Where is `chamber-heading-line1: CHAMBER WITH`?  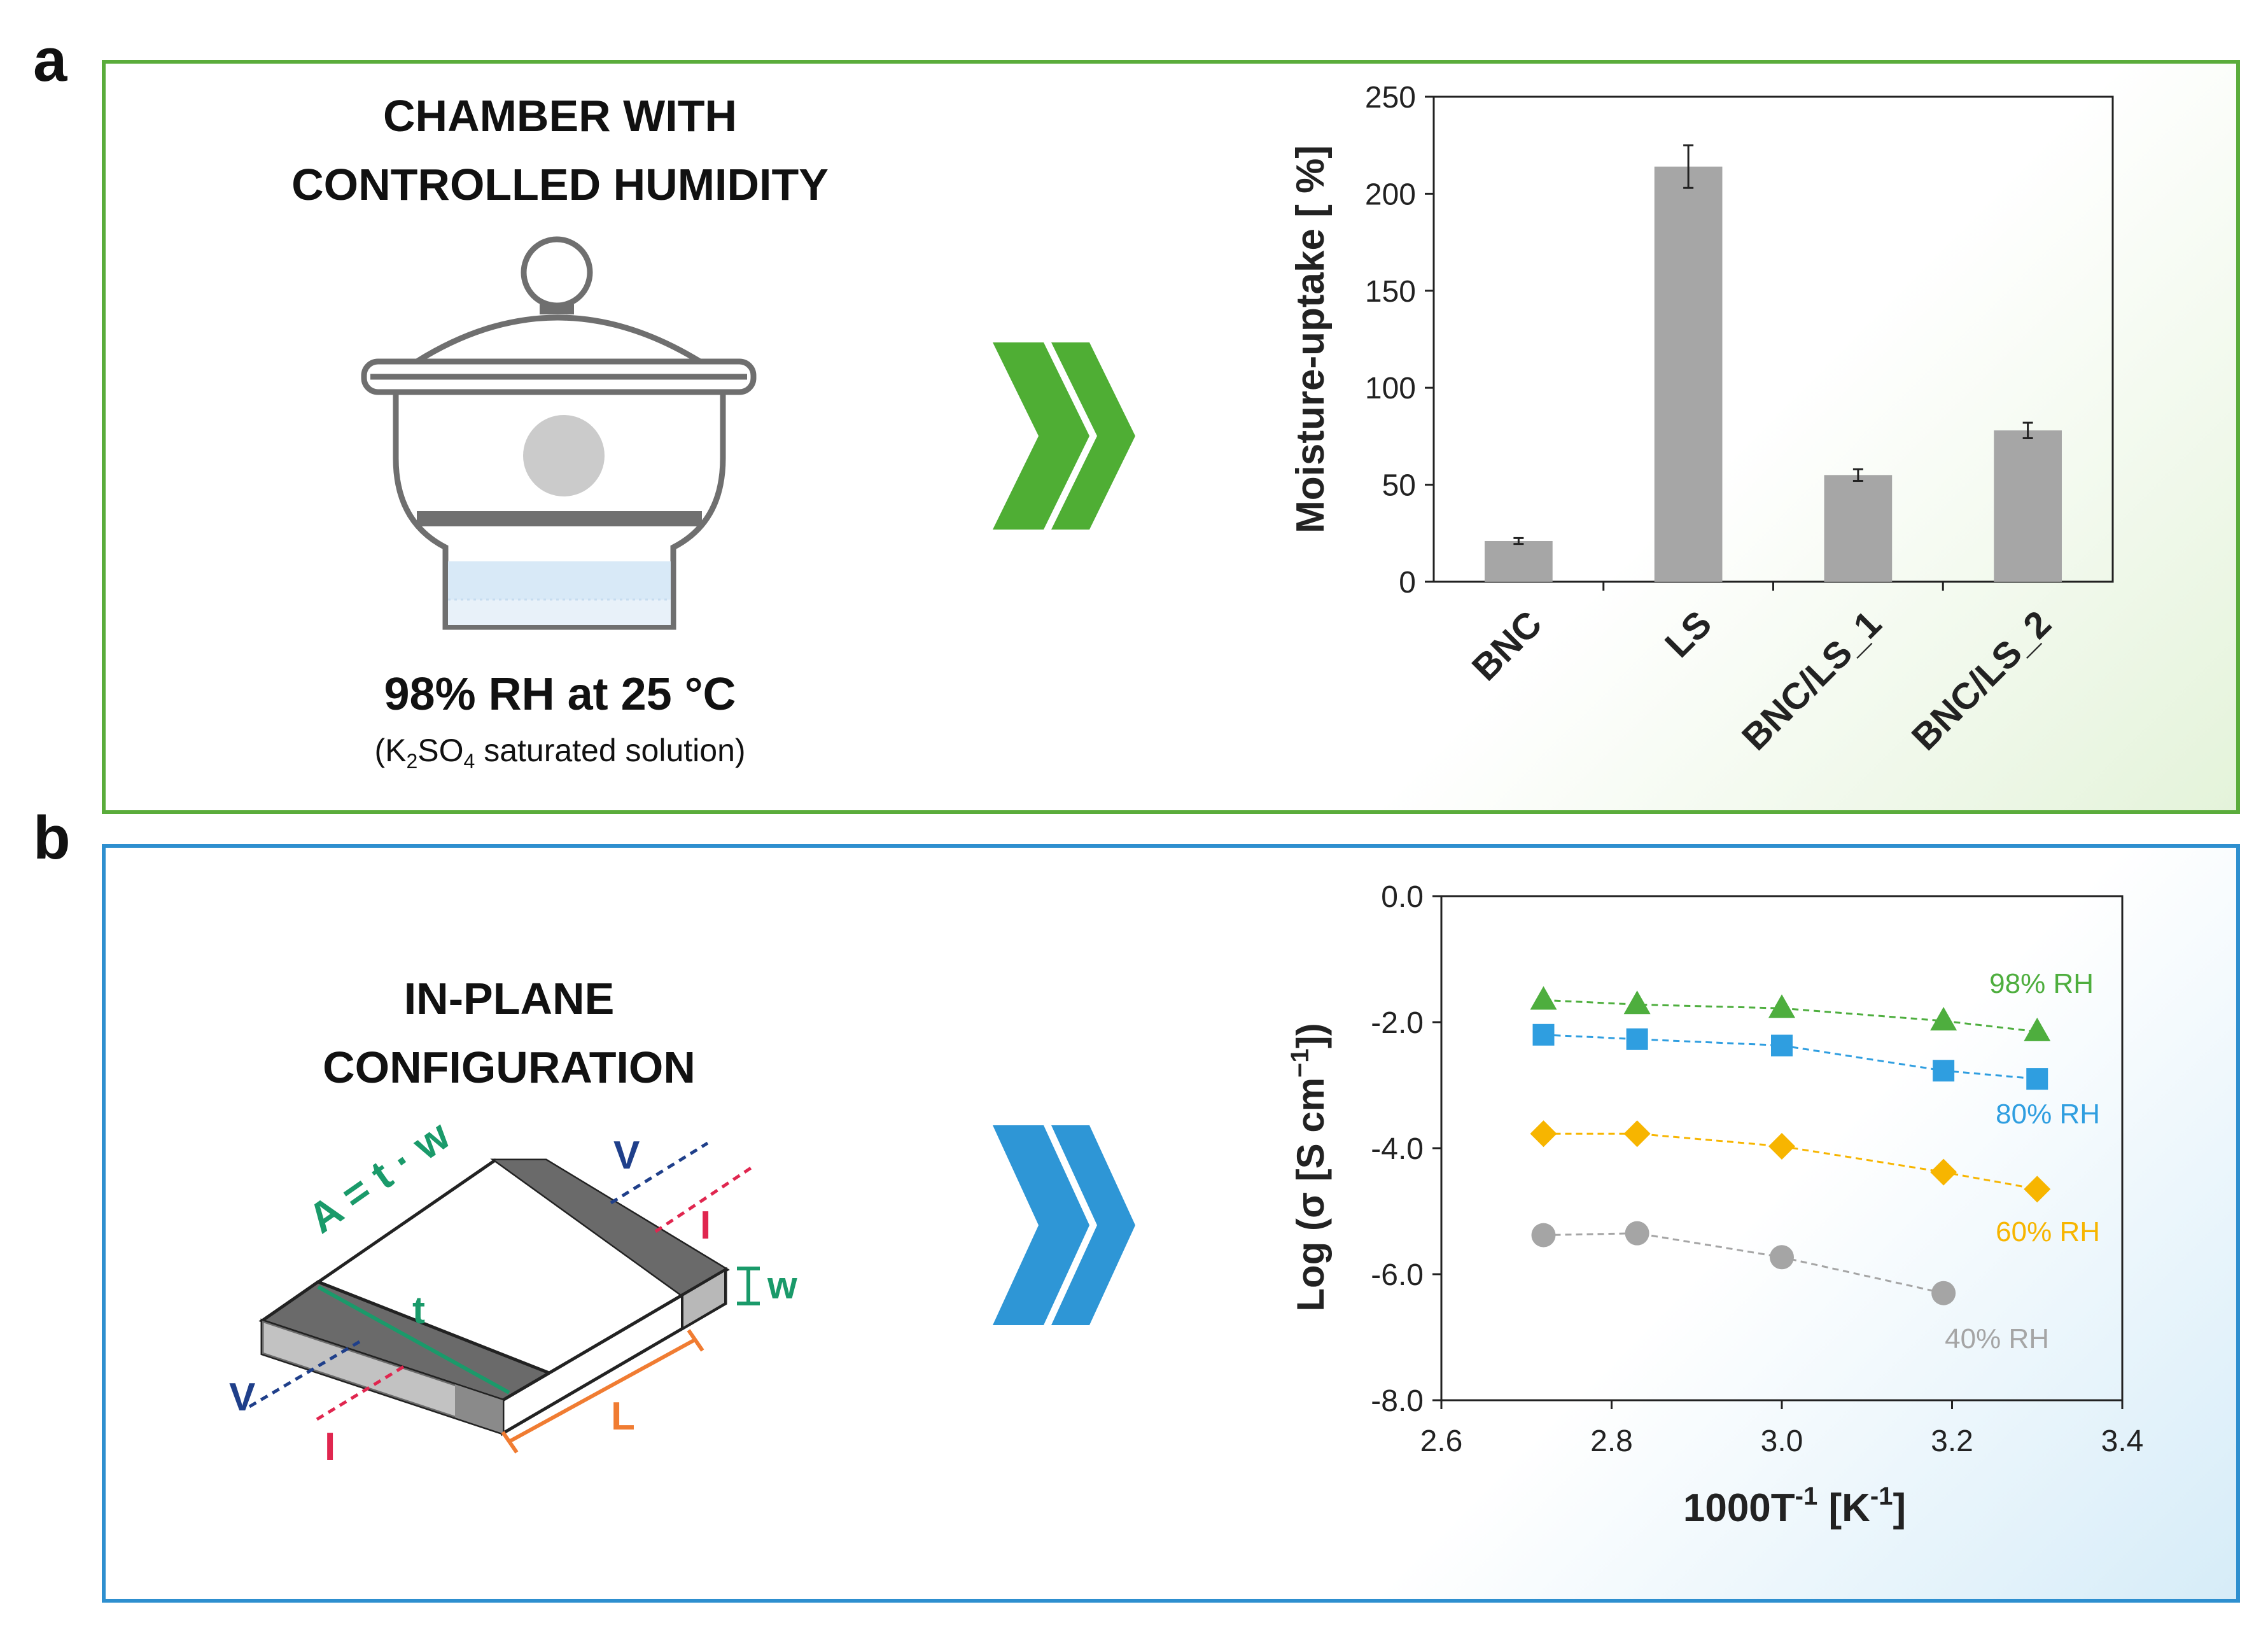 chamber-heading-line1: CHAMBER WITH is located at coordinates (560, 116).